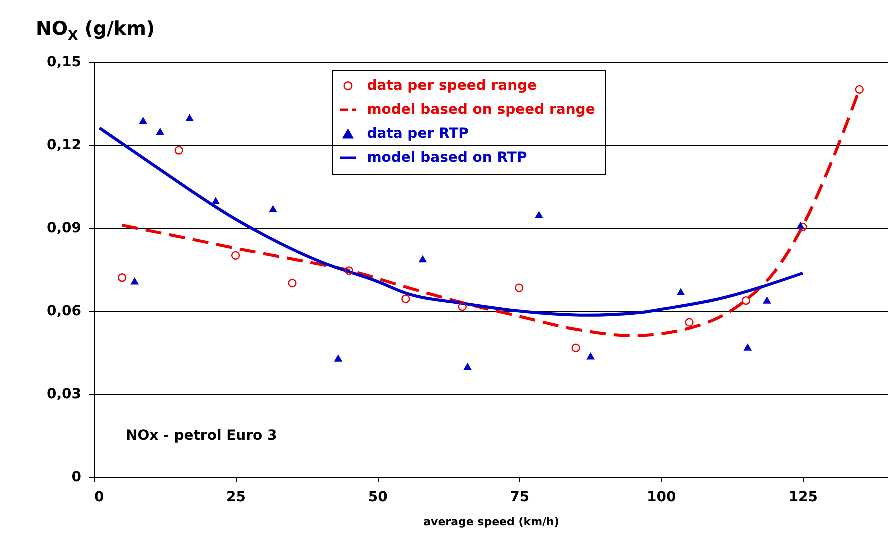 This screenshot has height=534, width=893. What do you see at coordinates (77, 478) in the screenshot?
I see `y-tick-label: 0` at bounding box center [77, 478].